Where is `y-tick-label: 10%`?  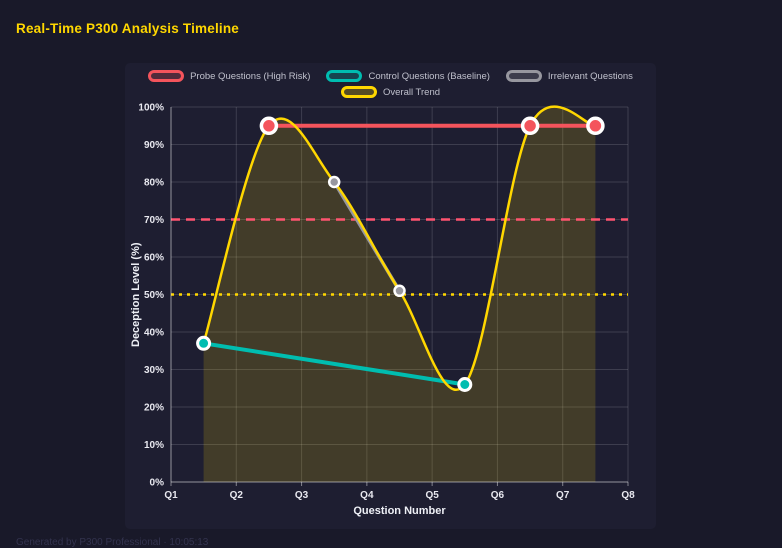 y-tick-label: 10% is located at coordinates (154, 445).